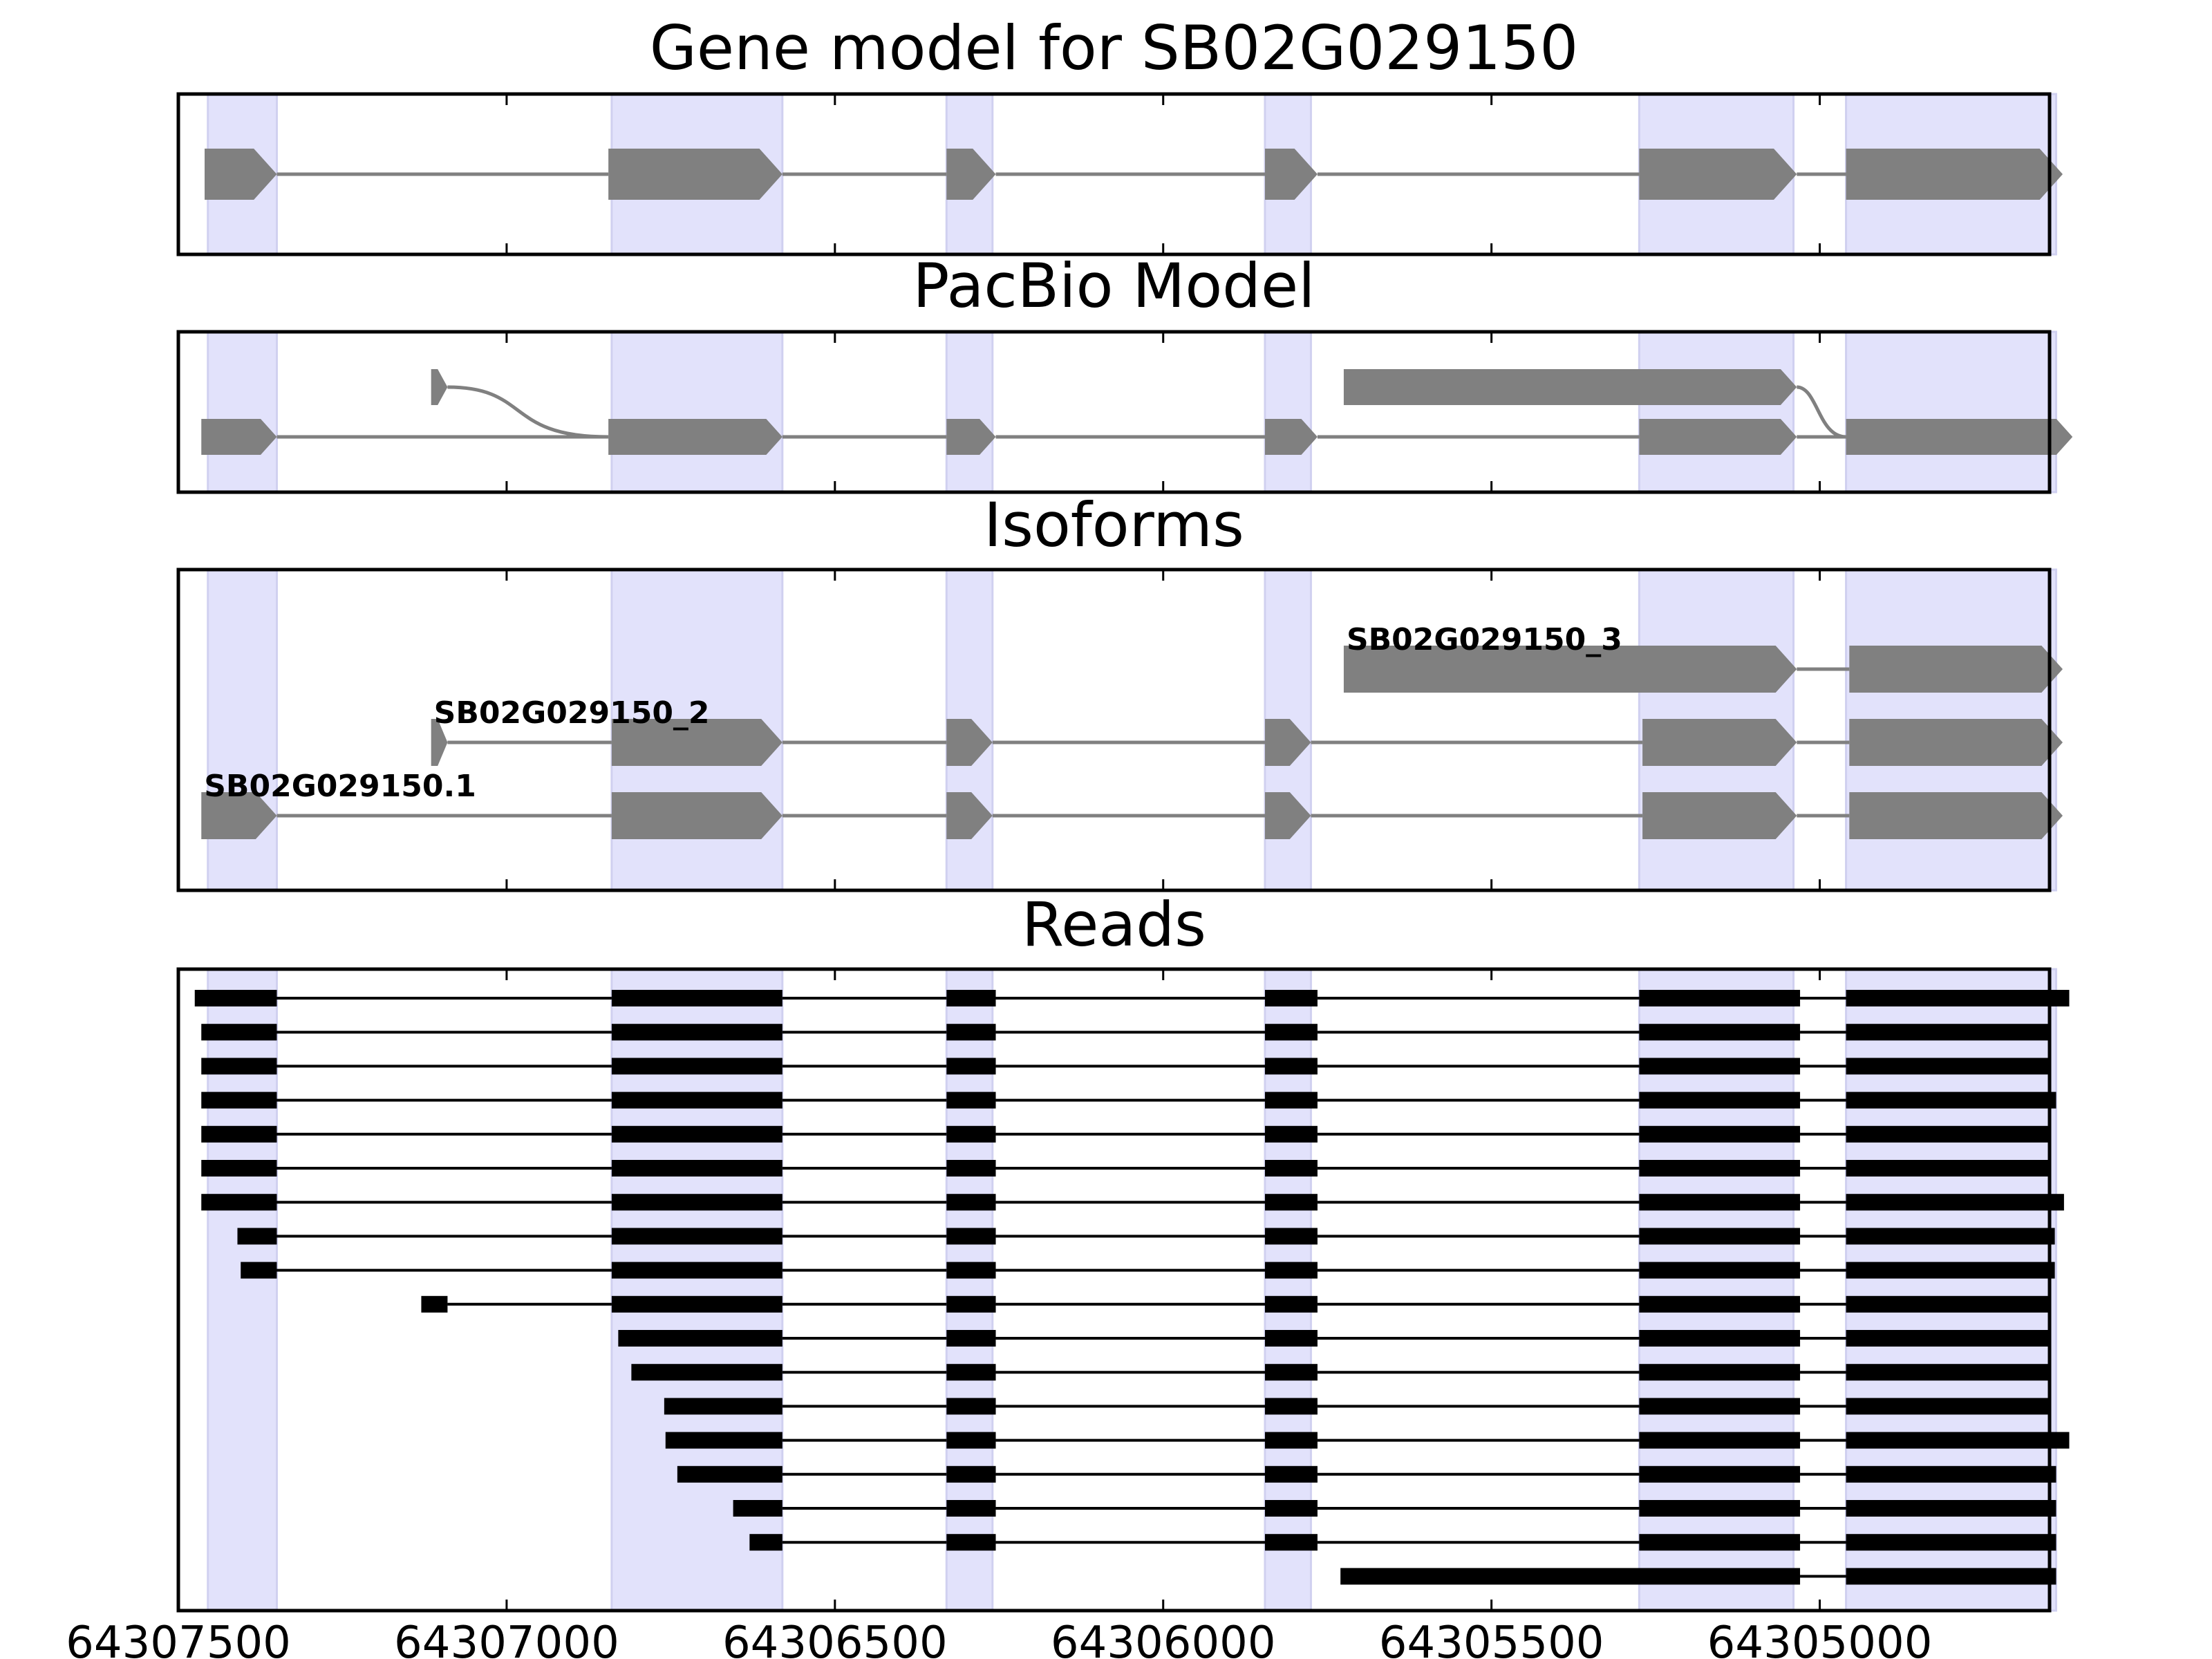 The width and height of the screenshot is (2212, 1659). What do you see at coordinates (1114, 48) in the screenshot?
I see `panel-1-title: Gene model for SB02G029150` at bounding box center [1114, 48].